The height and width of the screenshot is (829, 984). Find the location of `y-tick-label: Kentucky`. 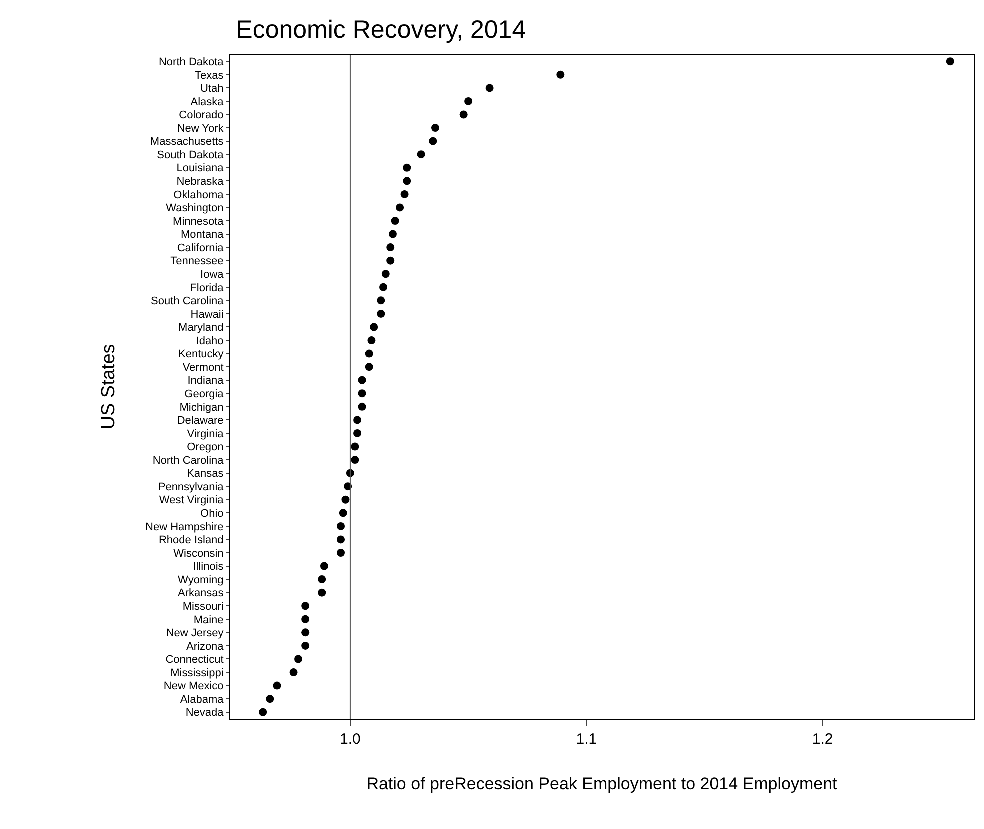

y-tick-label: Kentucky is located at coordinates (201, 354).